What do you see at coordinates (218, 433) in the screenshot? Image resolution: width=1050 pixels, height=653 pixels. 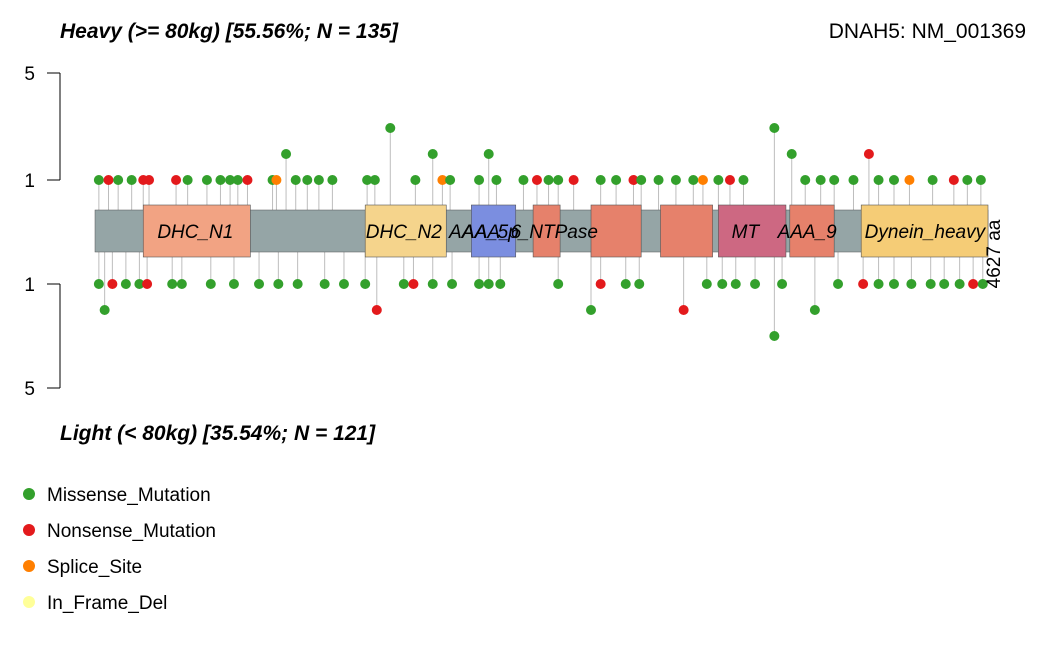 I see `bottom-group-title: Light (< 80kg) [35.54%; N = 121]` at bounding box center [218, 433].